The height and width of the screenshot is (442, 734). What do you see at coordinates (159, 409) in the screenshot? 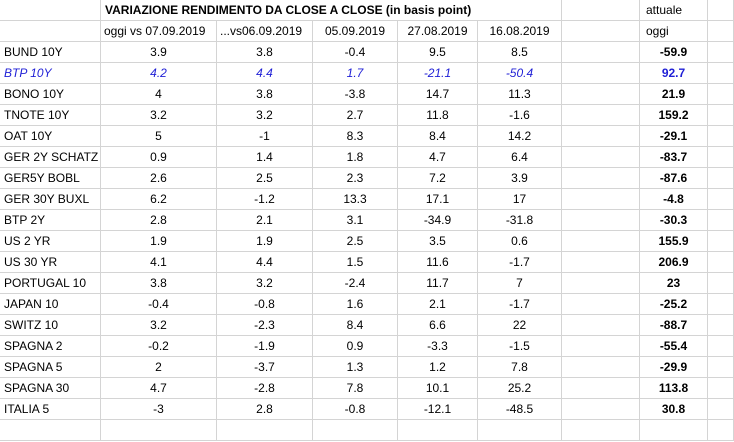
I see `value-cell: -3` at bounding box center [159, 409].